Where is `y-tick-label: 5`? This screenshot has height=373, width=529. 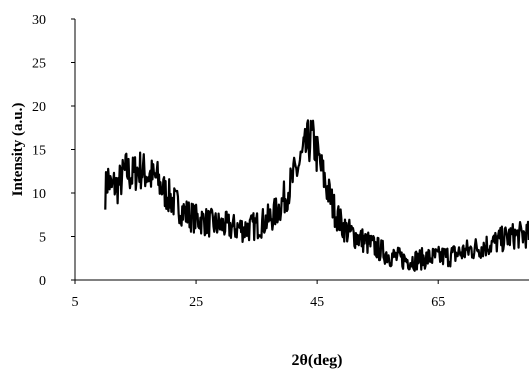 y-tick-label: 5 is located at coordinates (42, 238).